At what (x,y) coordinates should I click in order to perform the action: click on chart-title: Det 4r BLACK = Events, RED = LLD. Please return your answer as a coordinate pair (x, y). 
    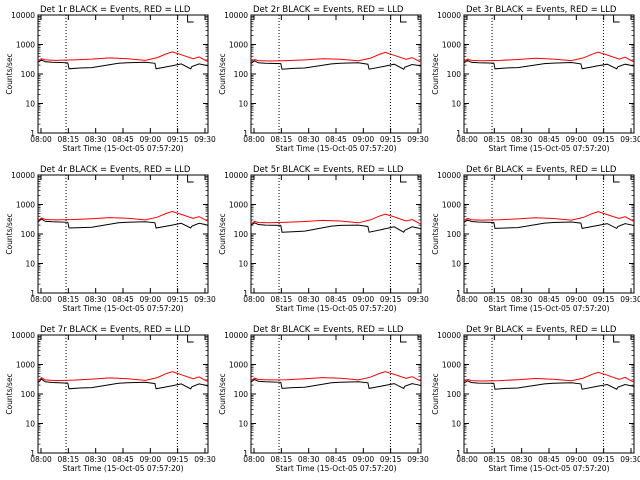
    Looking at the image, I should click on (115, 170).